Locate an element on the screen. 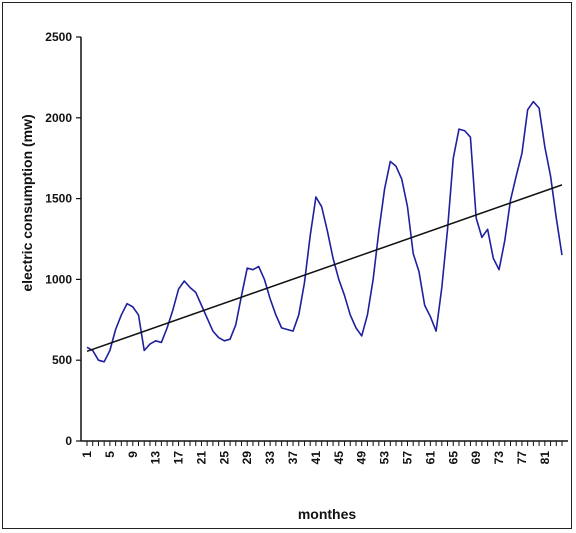 This screenshot has width=576, height=533. x-tick-label: 41 is located at coordinates (316, 458).